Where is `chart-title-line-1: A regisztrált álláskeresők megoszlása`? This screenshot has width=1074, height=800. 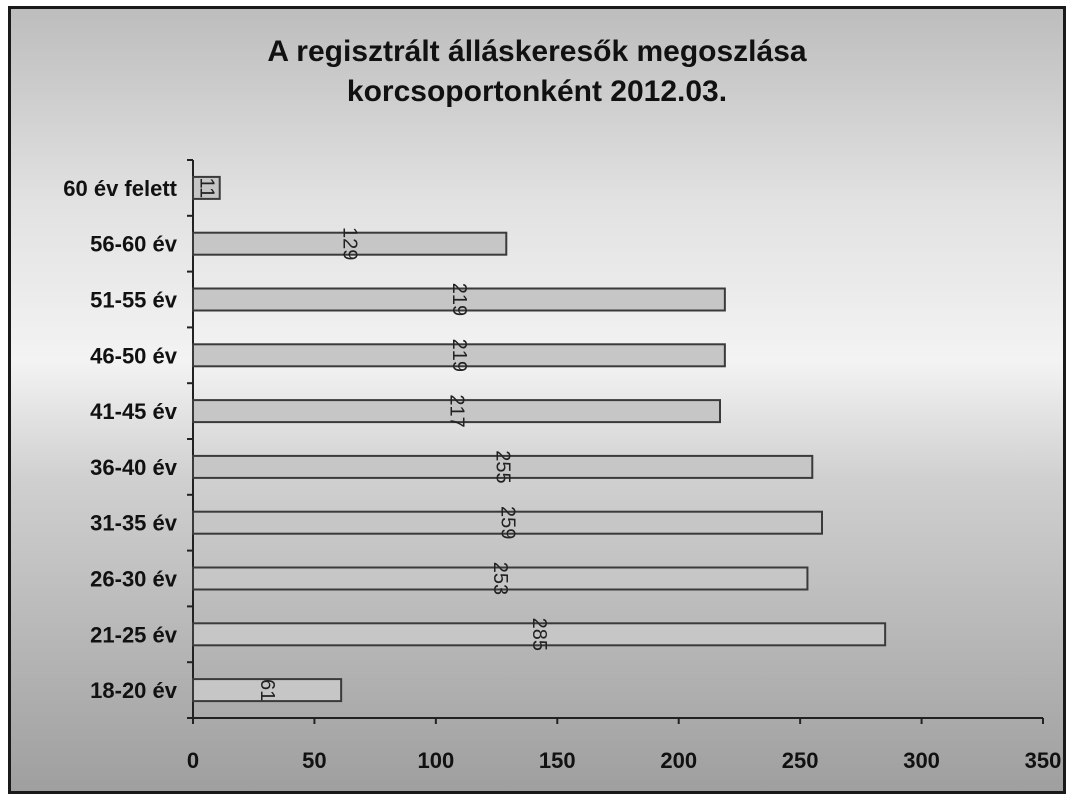 chart-title-line-1: A regisztrált álláskeresők megoszlása is located at coordinates (537, 51).